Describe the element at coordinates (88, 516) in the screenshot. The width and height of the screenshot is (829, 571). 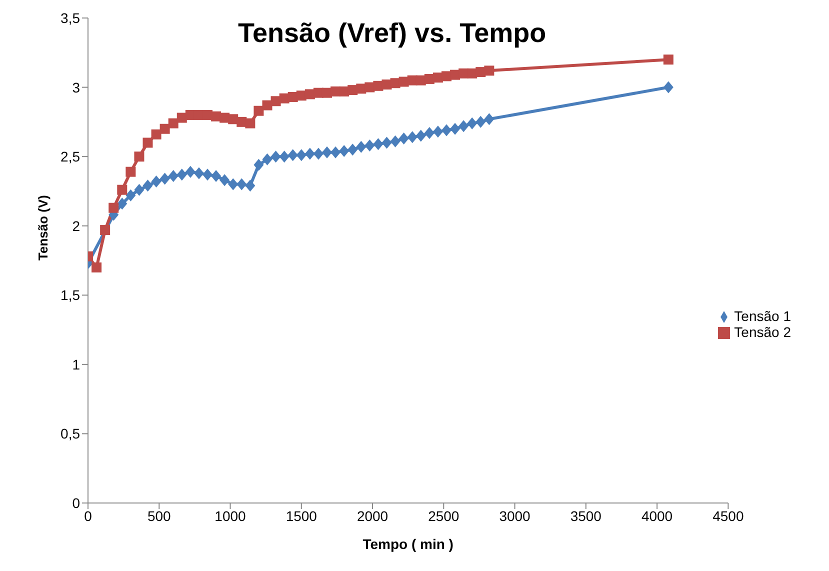
I see `x-tick-label: 0` at that location.